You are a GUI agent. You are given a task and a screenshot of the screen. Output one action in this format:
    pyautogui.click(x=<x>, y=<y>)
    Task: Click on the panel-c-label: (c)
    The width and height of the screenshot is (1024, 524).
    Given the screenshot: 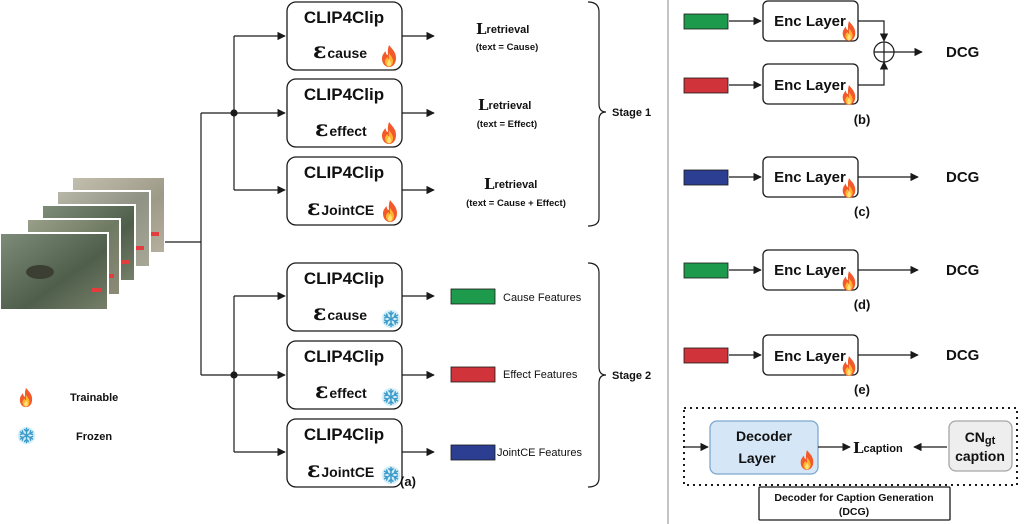 What is the action you would take?
    pyautogui.click(x=862, y=211)
    